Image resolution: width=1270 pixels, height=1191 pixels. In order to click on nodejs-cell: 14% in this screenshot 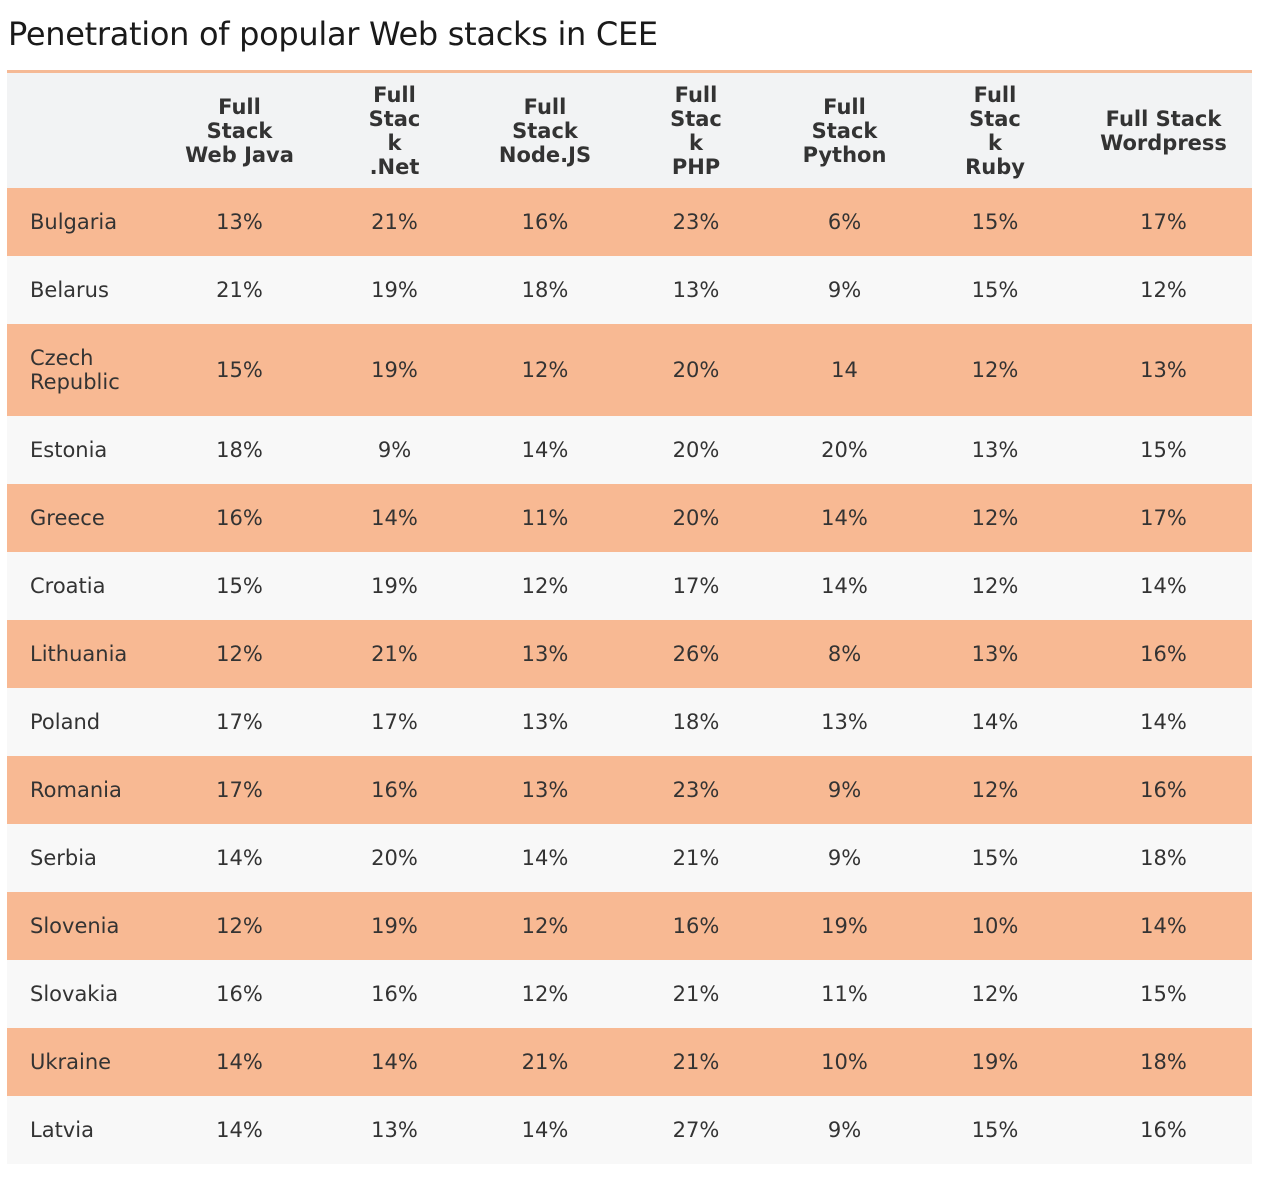, I will do `click(545, 858)`.